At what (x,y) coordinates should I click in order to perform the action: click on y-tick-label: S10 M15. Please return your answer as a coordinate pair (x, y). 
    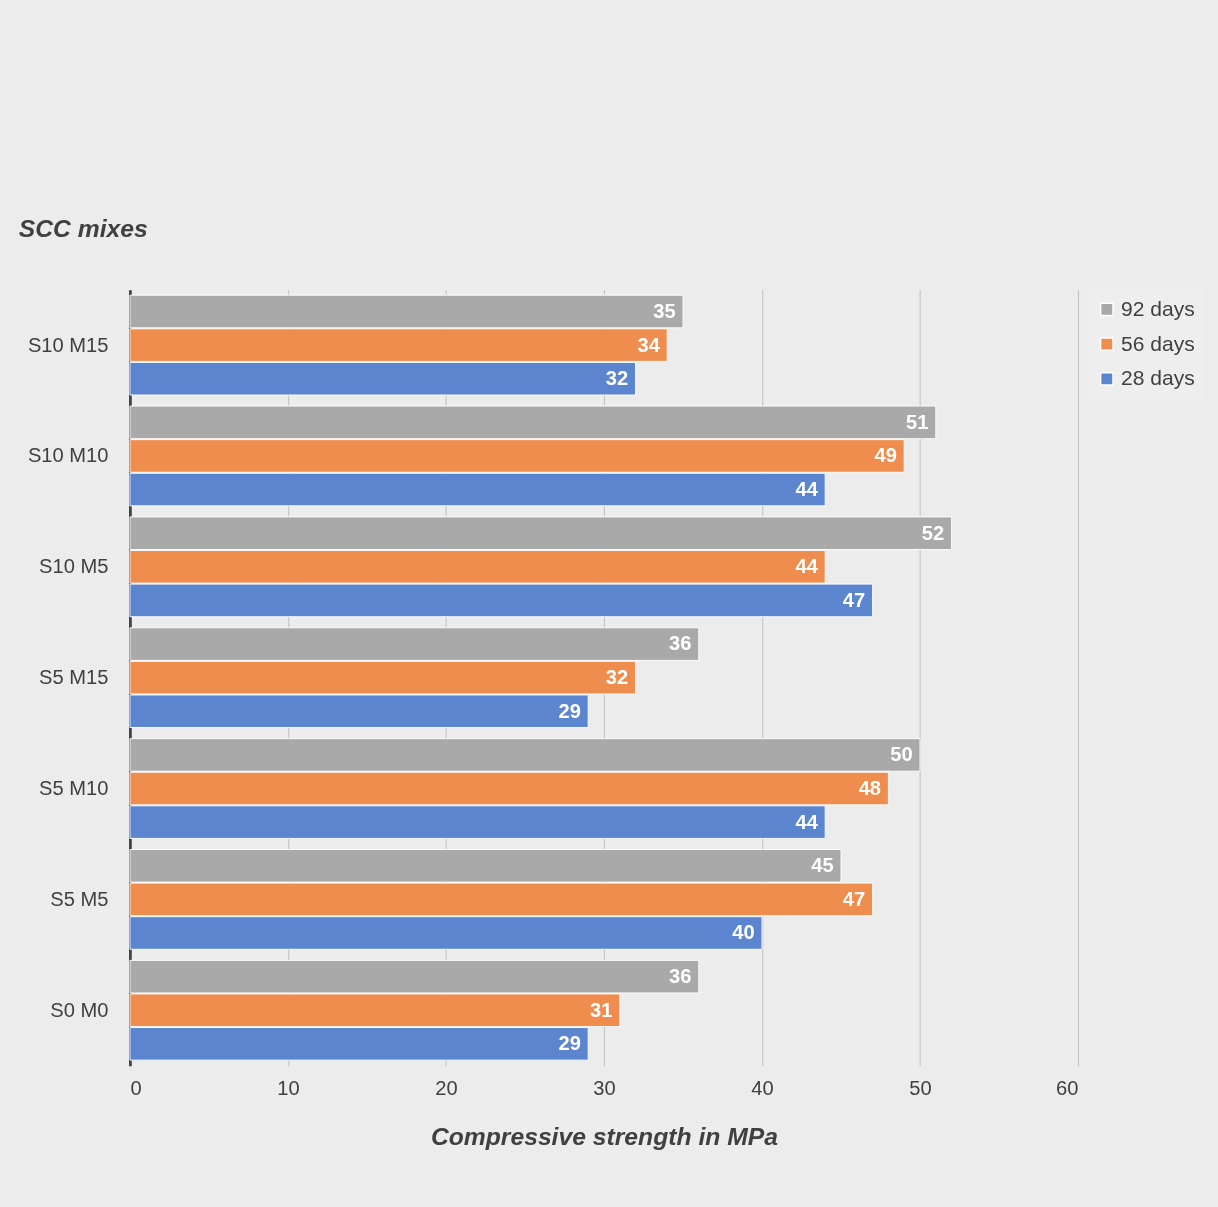
    Looking at the image, I should click on (68, 344).